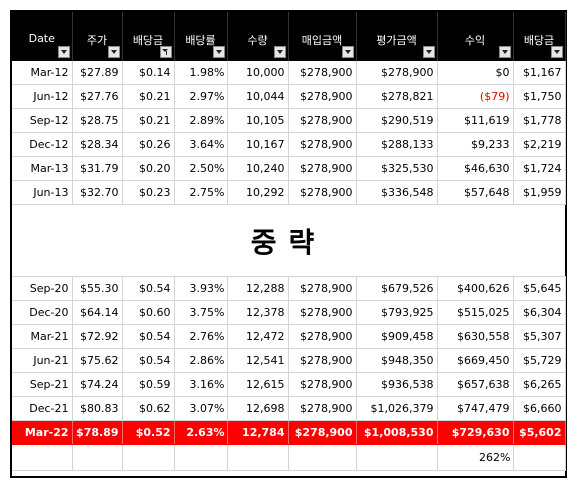 Image resolution: width=580 pixels, height=484 pixels. What do you see at coordinates (42, 288) in the screenshot?
I see `table-cell: Sep-20` at bounding box center [42, 288].